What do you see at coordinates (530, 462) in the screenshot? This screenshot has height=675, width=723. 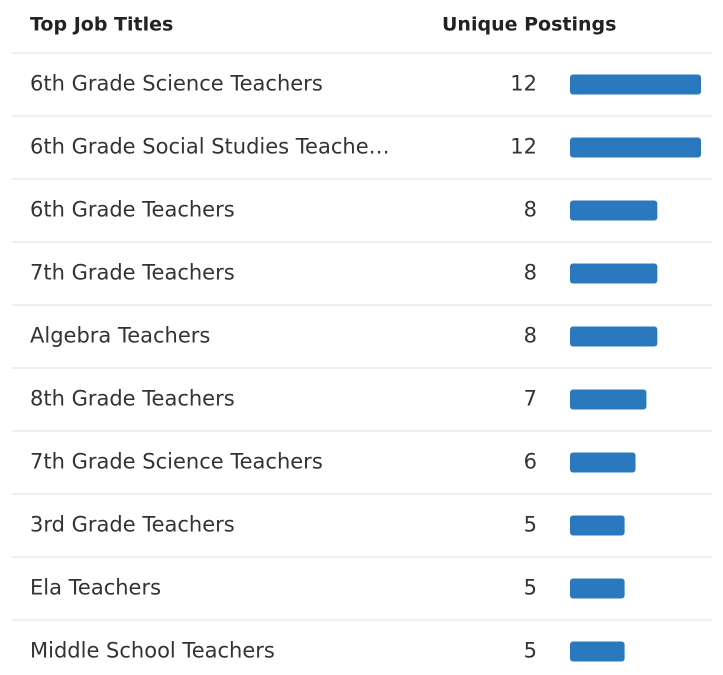 I see `value-label: 6` at bounding box center [530, 462].